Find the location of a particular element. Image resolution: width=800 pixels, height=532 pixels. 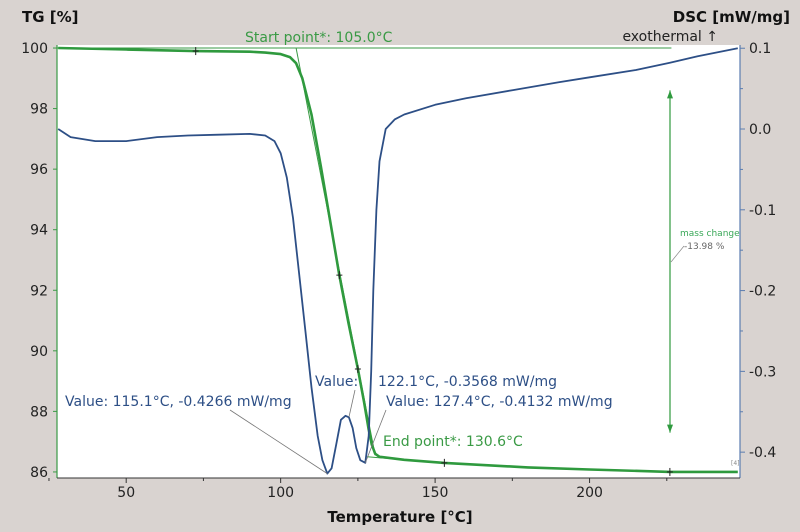

peak3-leader is located at coordinates (375, 436).